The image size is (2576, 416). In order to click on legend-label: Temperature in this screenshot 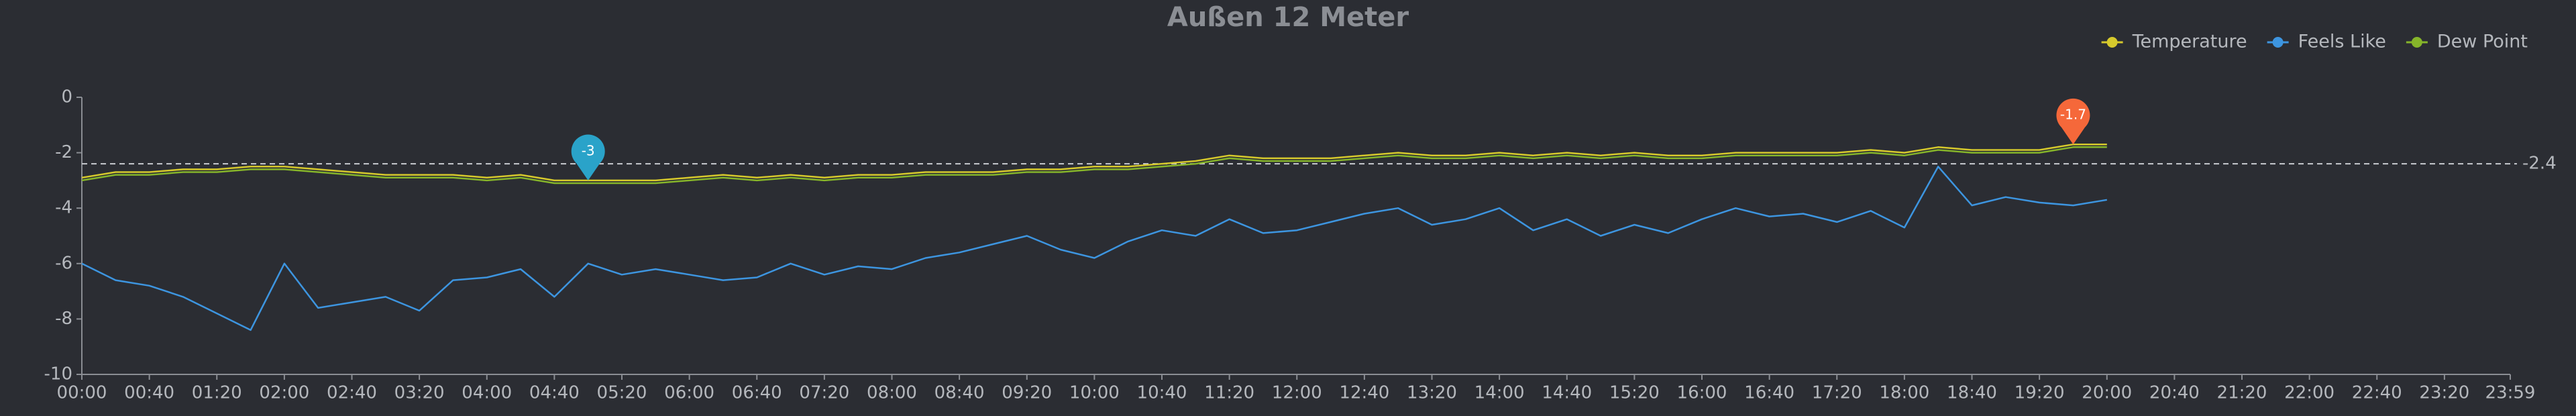, I will do `click(2189, 42)`.